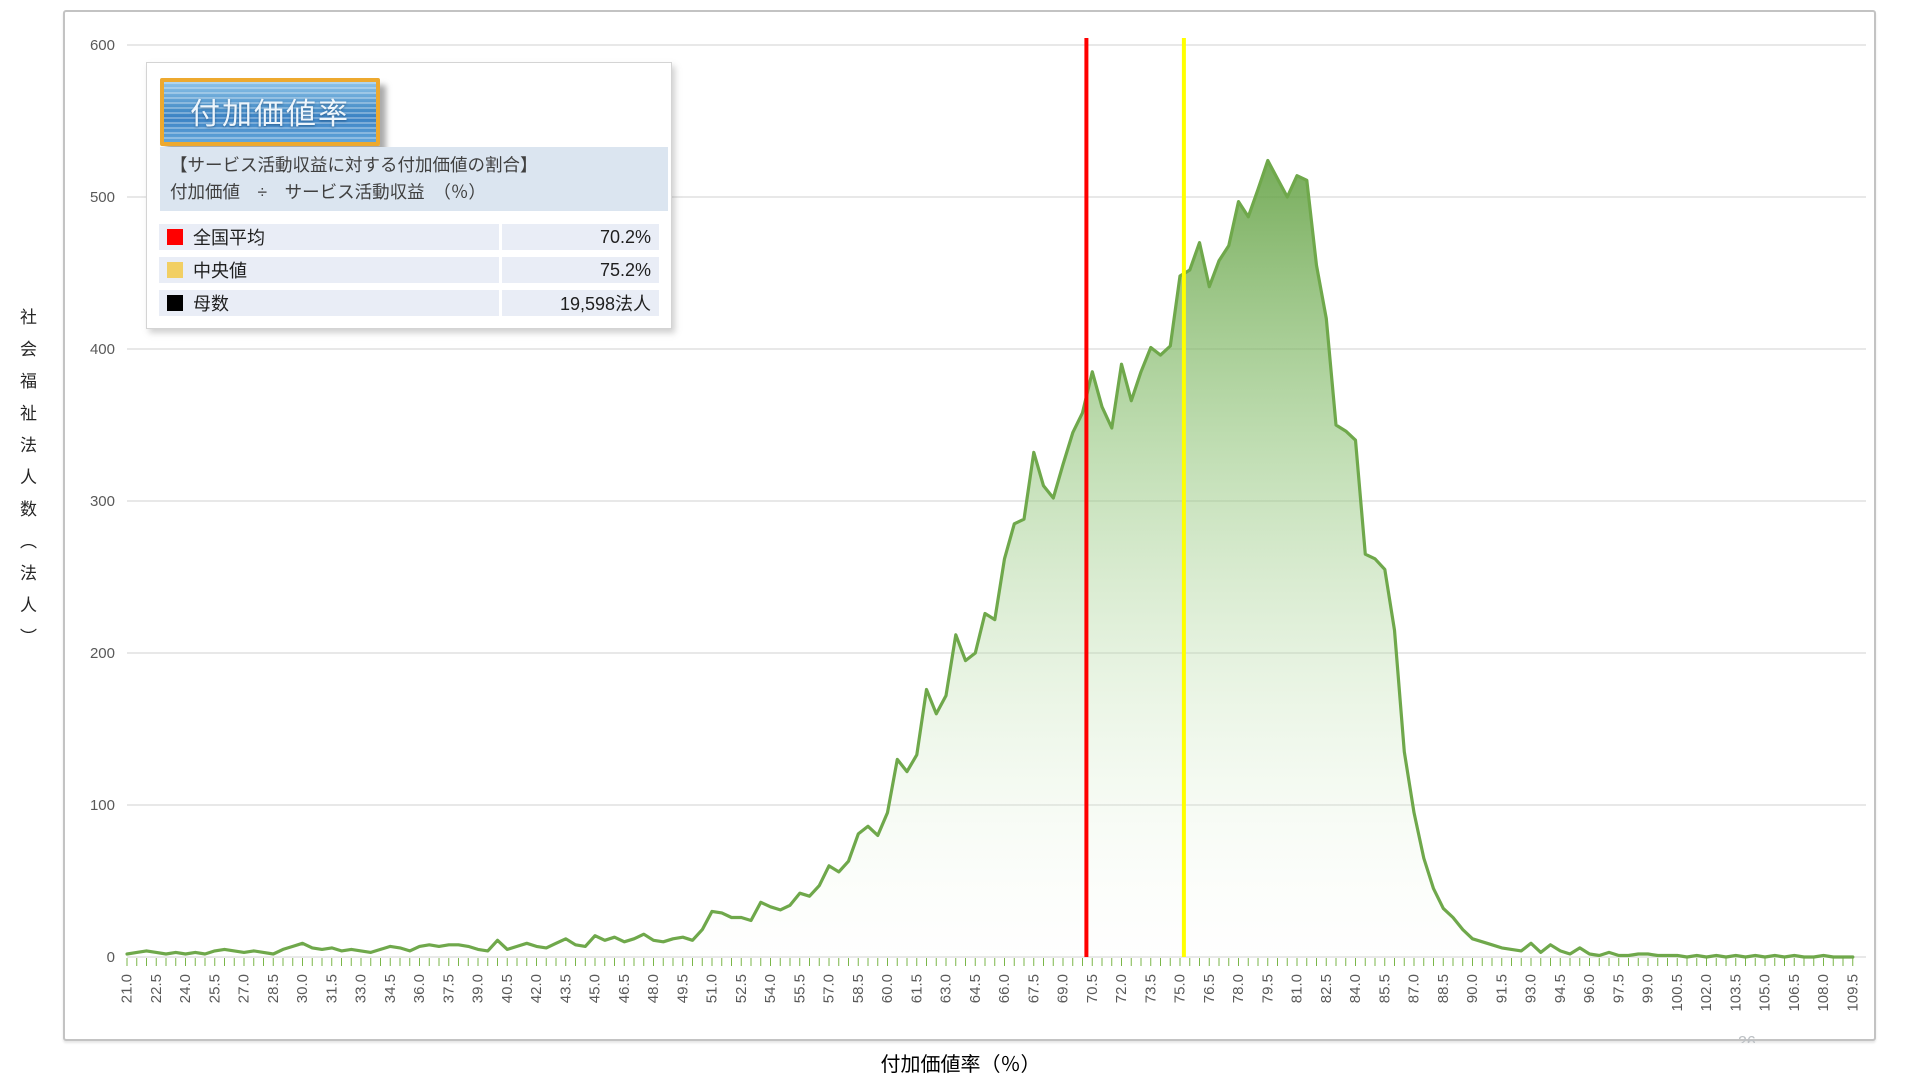 This screenshot has width=1921, height=1080. What do you see at coordinates (244, 988) in the screenshot?
I see `svg-text: 27.0` at bounding box center [244, 988].